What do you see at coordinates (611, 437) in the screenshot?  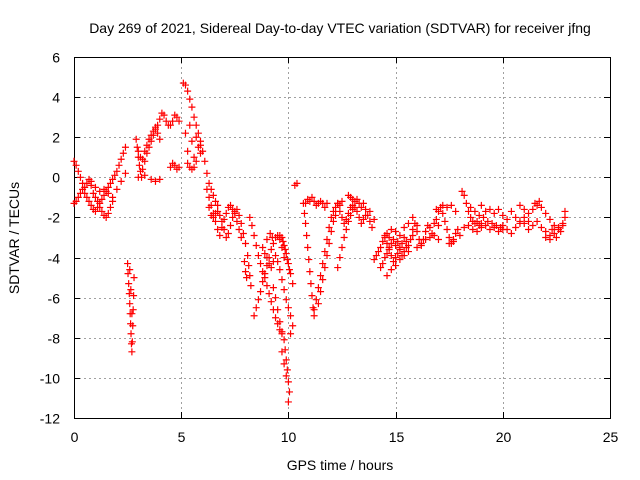 I see `x-tick-label: 25` at bounding box center [611, 437].